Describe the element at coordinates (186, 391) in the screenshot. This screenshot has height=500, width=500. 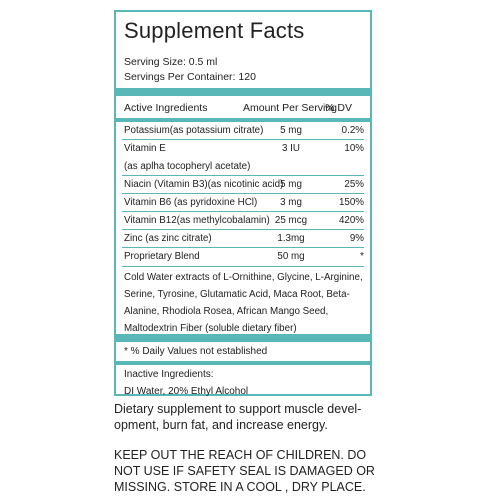
I see `inactive-value: DI Water, 20% Ethyl Alcohol` at that location.